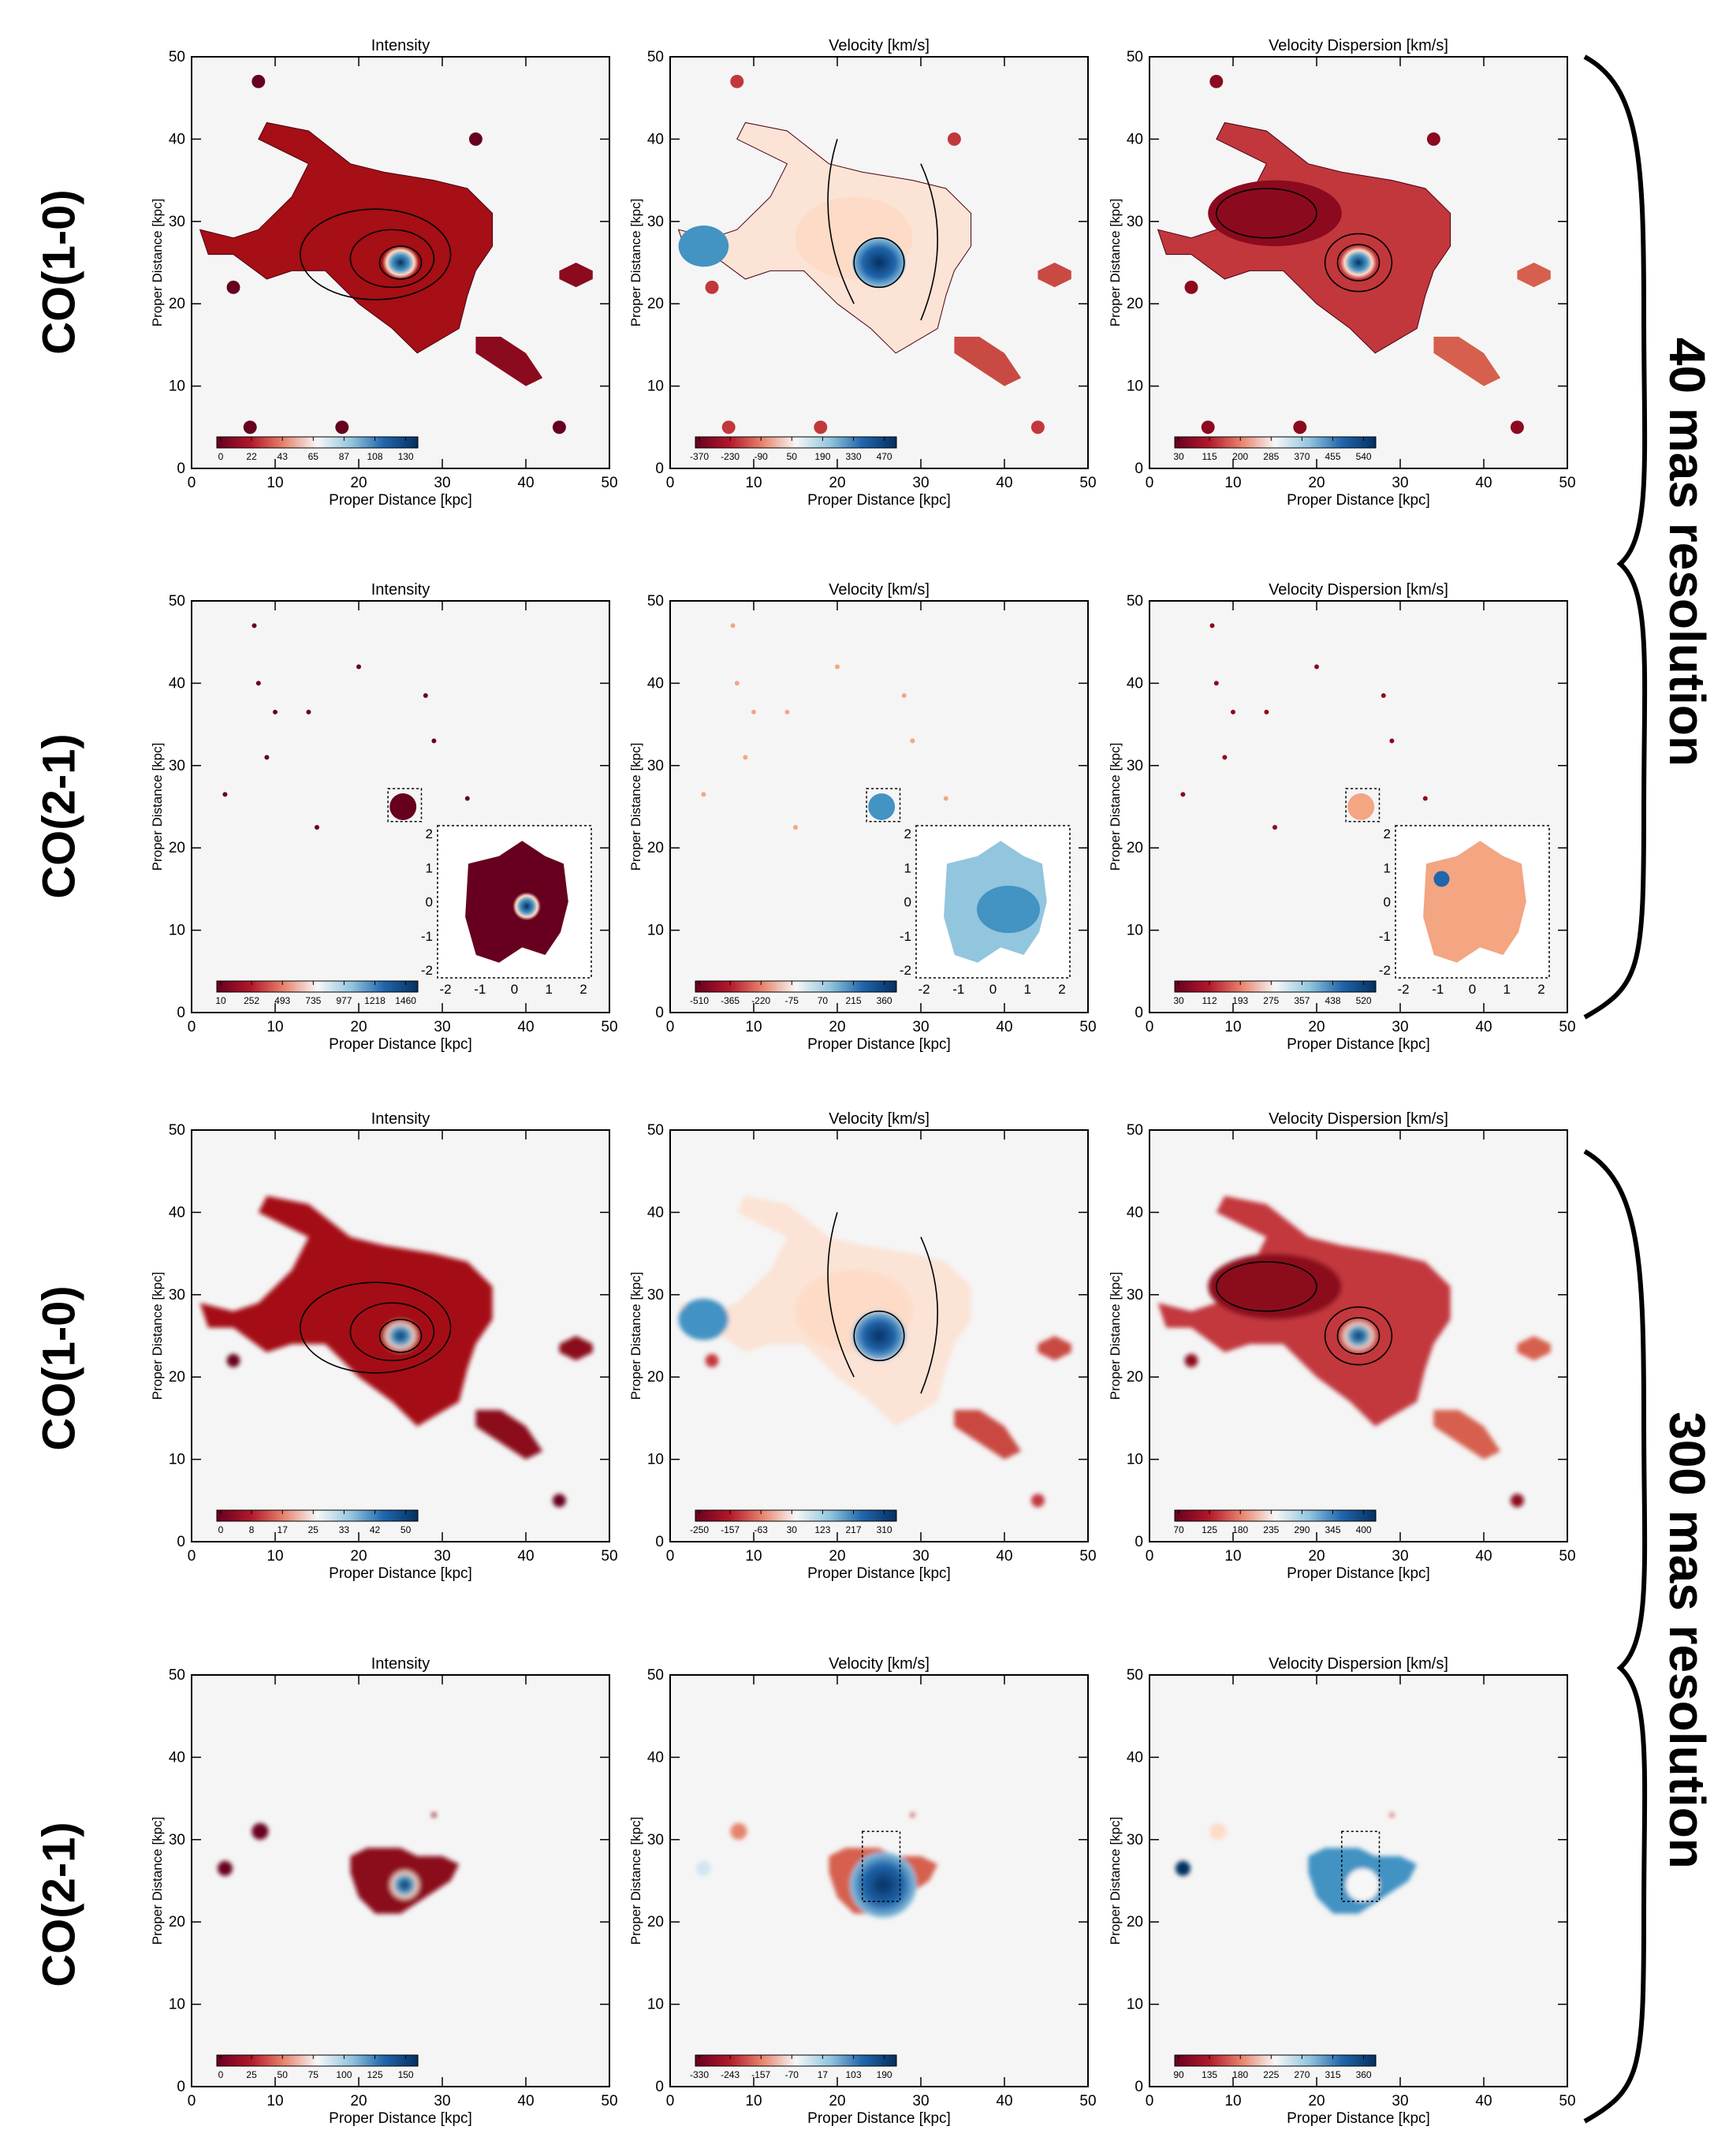  What do you see at coordinates (346, 1311) in the screenshot?
I see `galaxy-body` at bounding box center [346, 1311].